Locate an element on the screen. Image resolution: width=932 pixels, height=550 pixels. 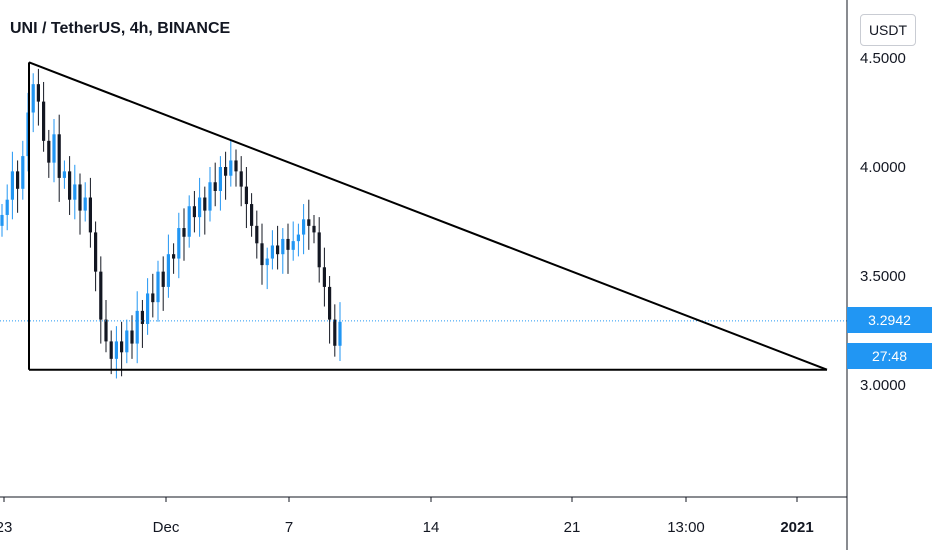
price-tick-label: 3.5000 is located at coordinates (883, 276).